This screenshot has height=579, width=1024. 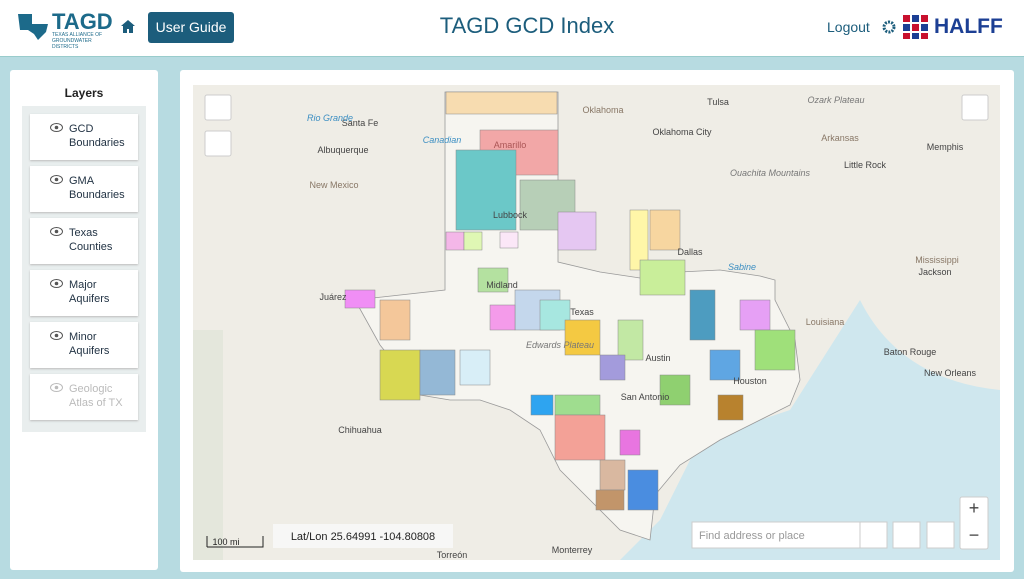 What do you see at coordinates (572, 550) in the screenshot?
I see `map-label: Monterrey` at bounding box center [572, 550].